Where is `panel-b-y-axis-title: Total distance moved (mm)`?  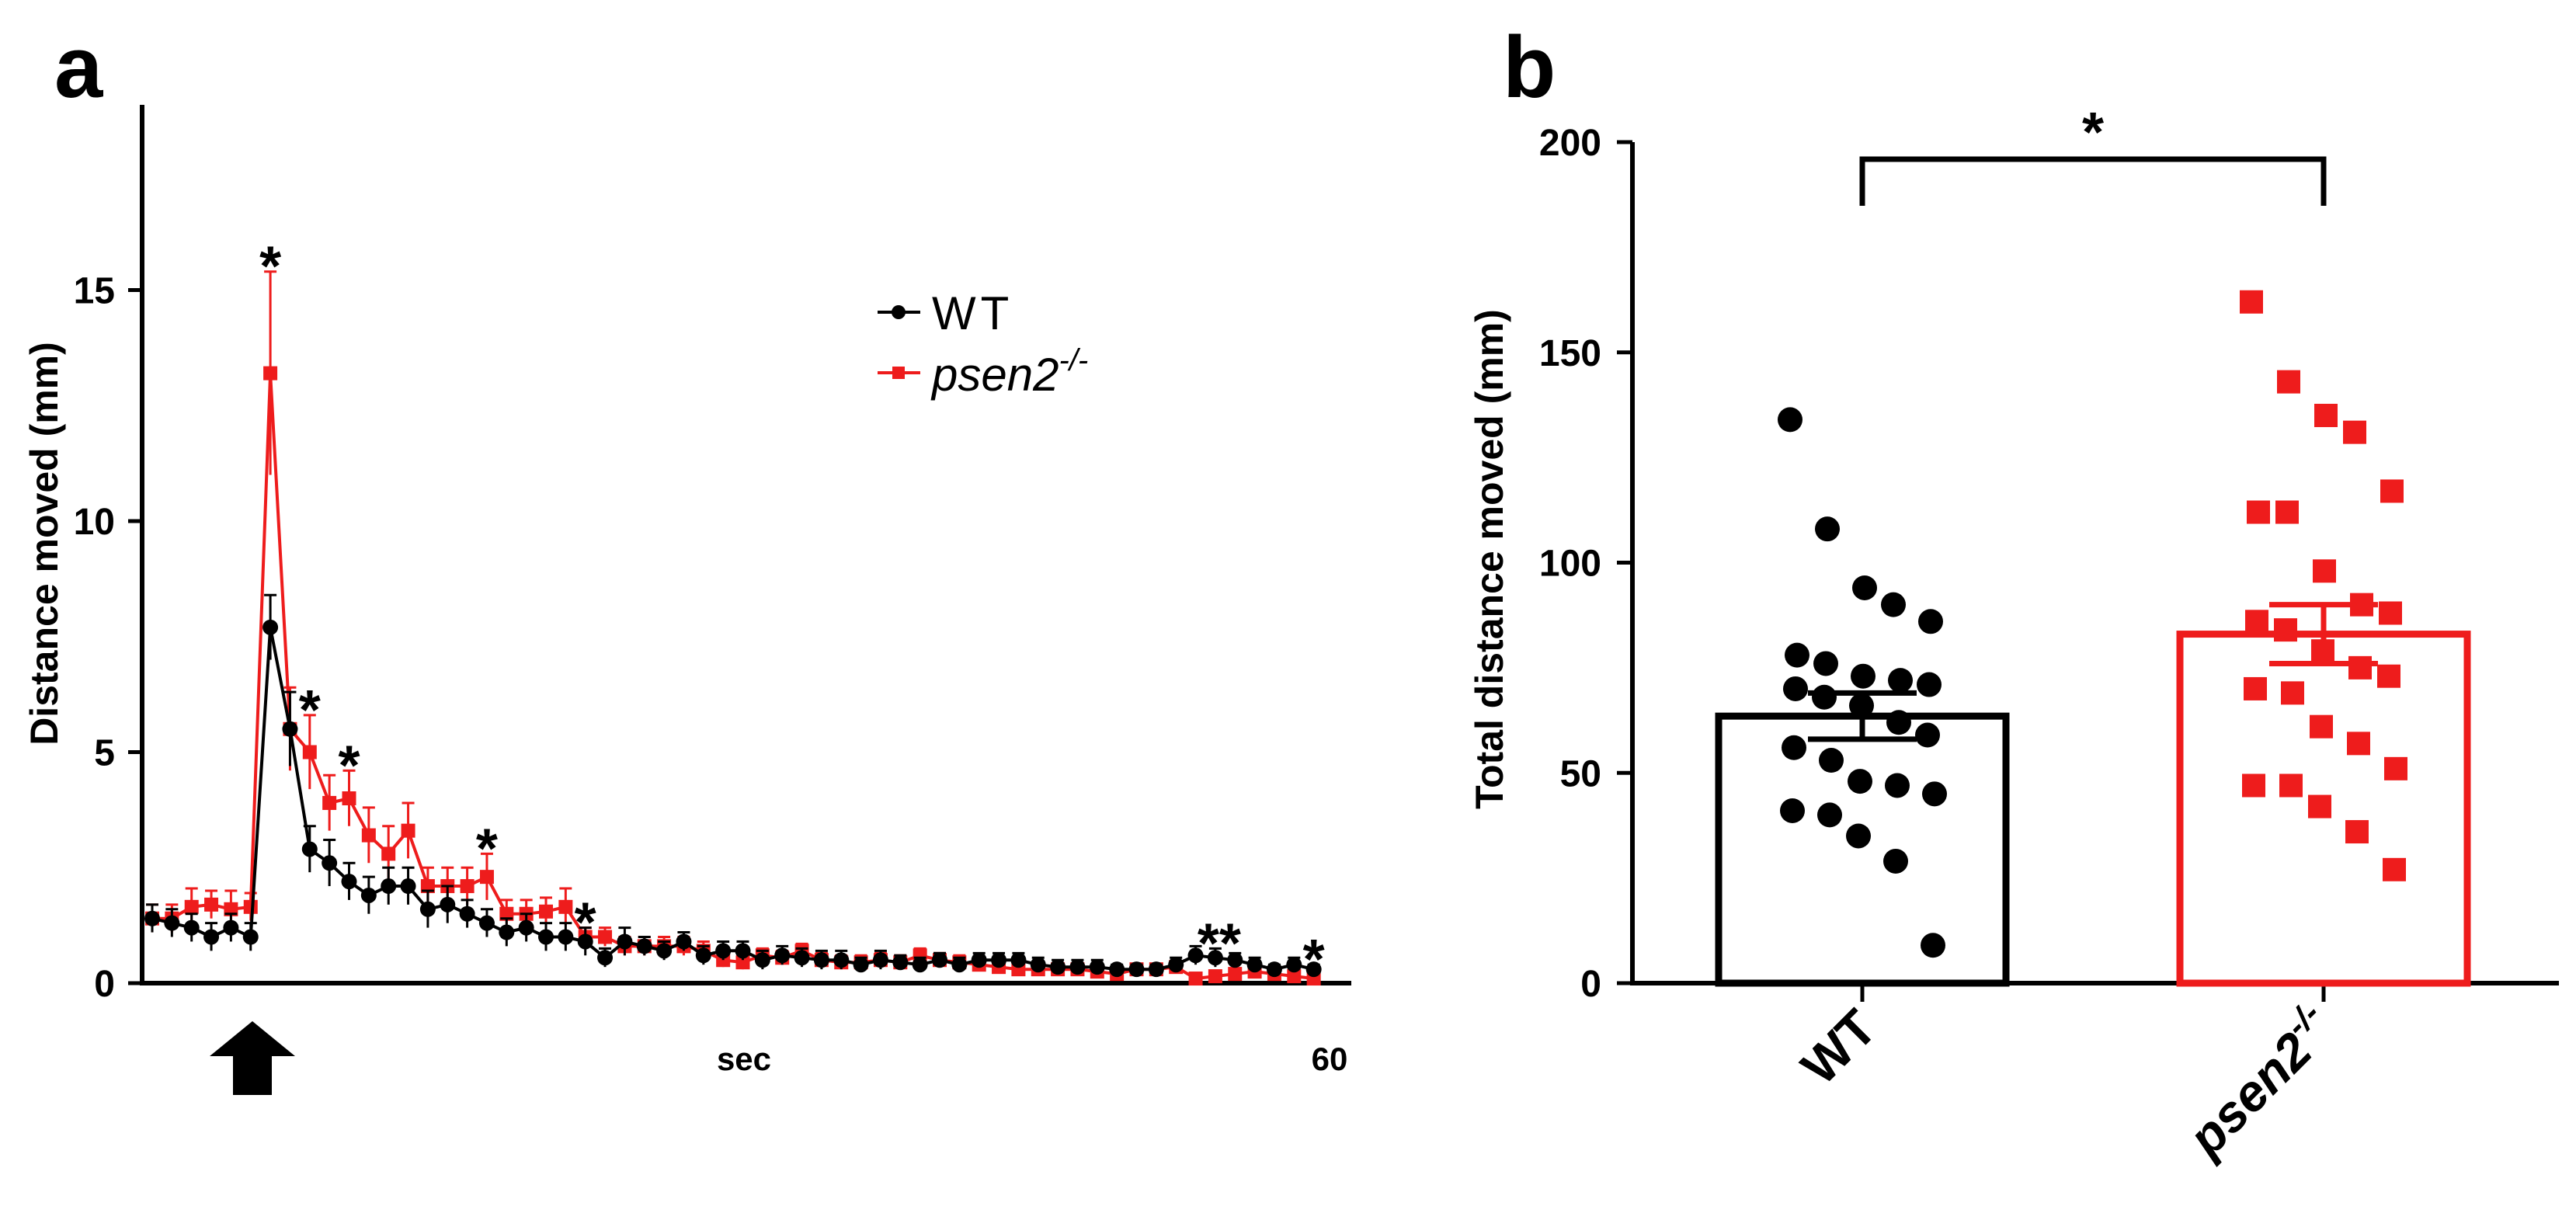
panel-b-y-axis-title: Total distance moved (mm) is located at coordinates (1489, 559).